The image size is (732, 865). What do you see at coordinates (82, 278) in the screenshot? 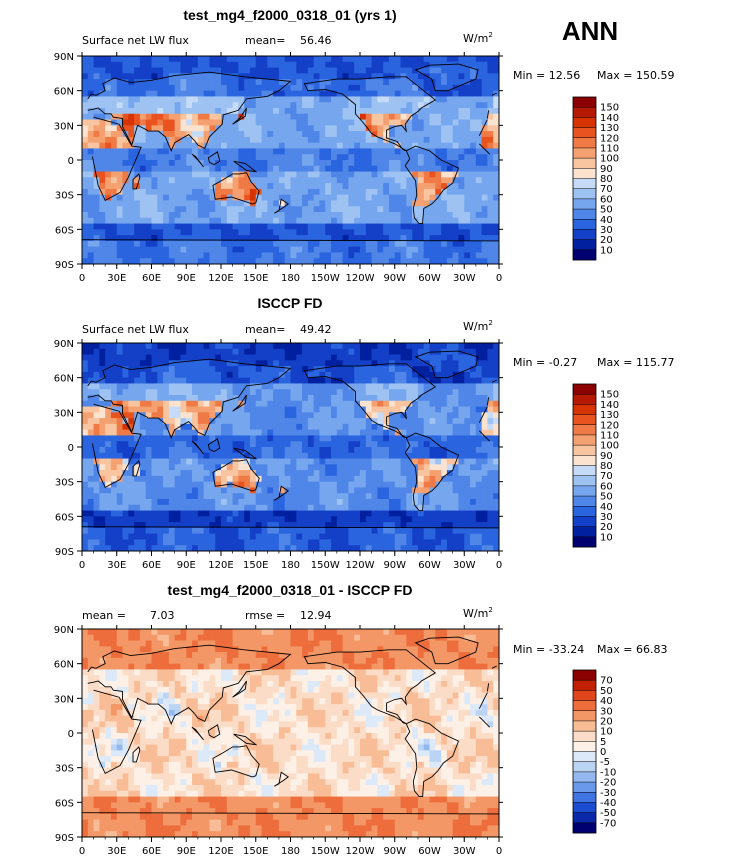
I see `x-tick-label: 0` at bounding box center [82, 278].